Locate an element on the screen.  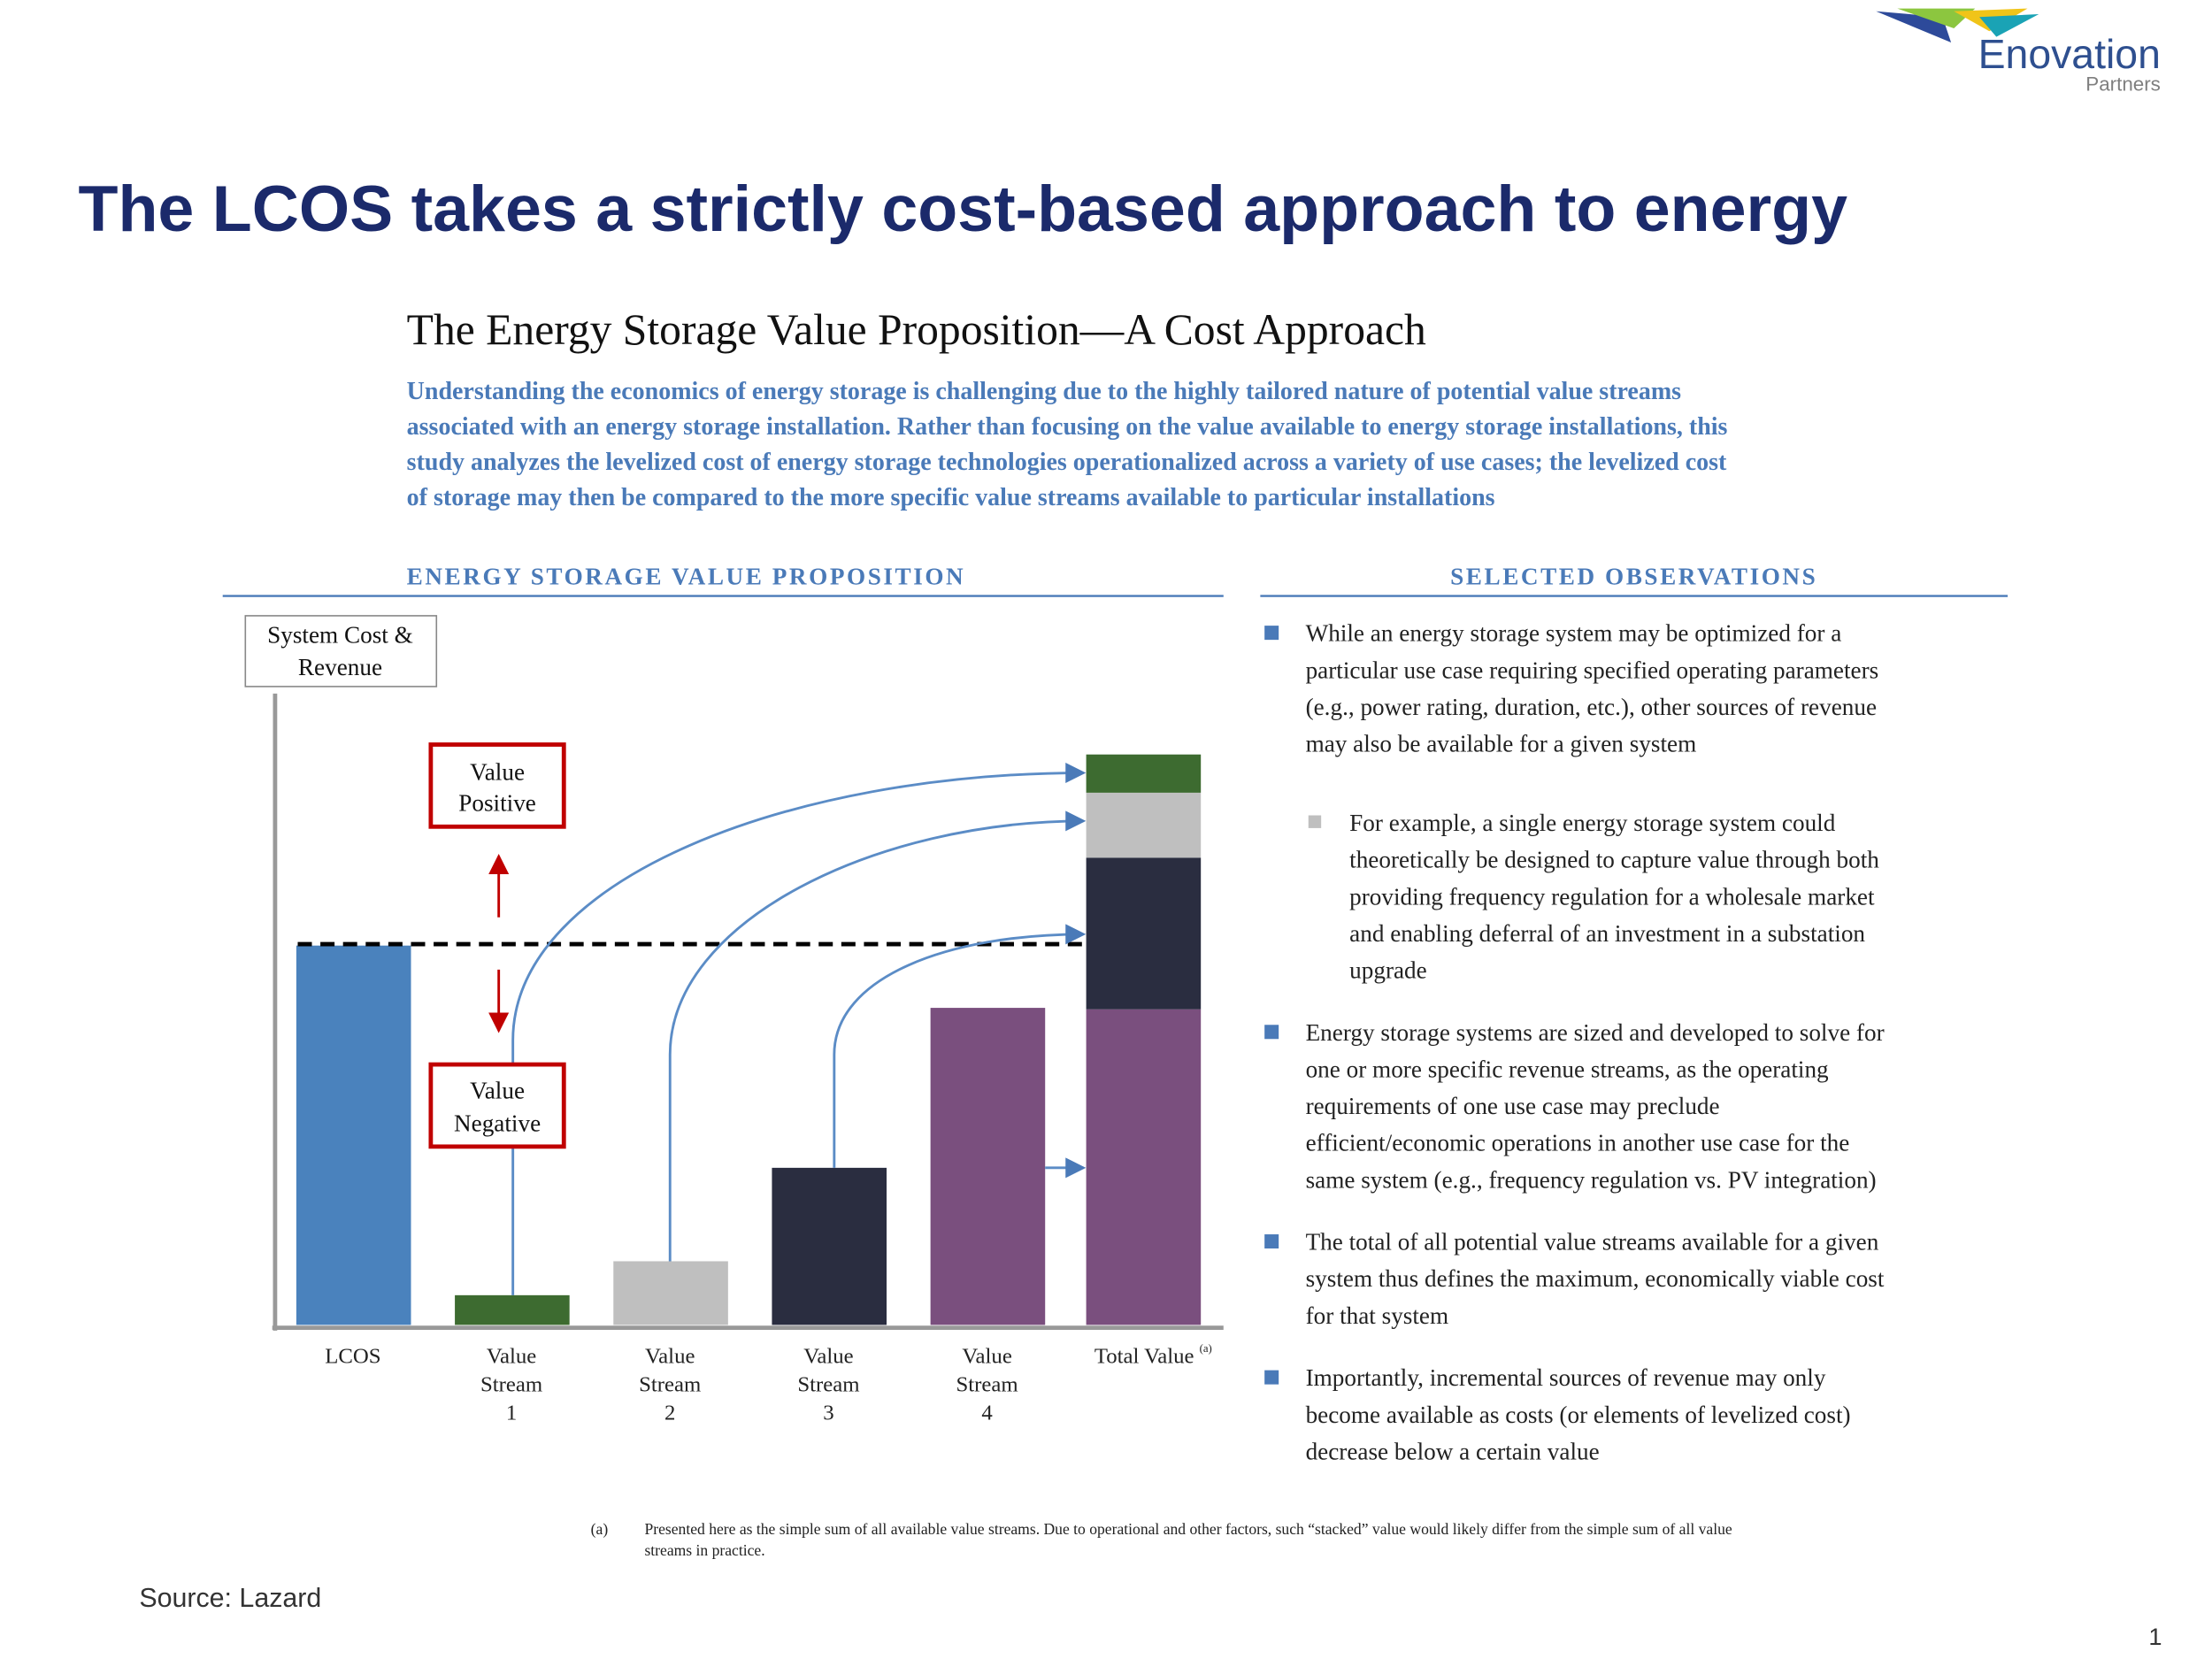
category-label: 1 is located at coordinates (512, 1414).